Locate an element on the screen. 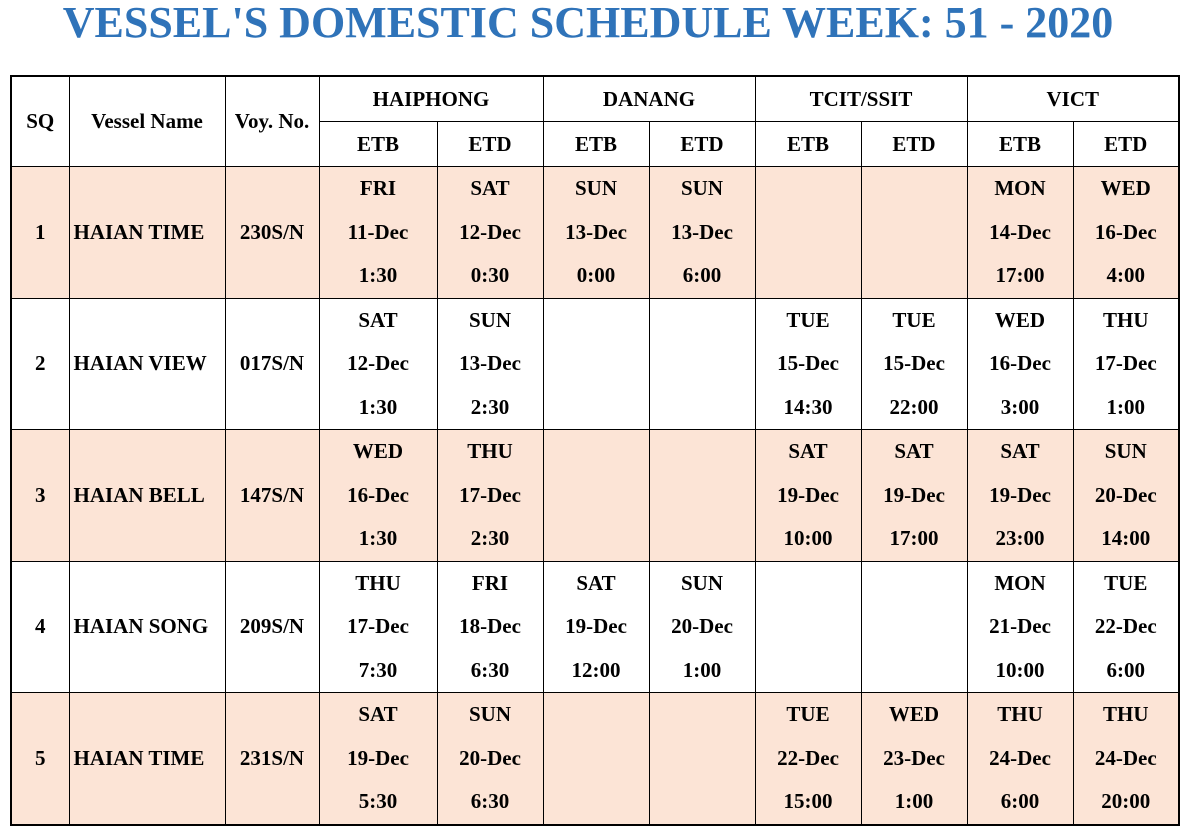 This screenshot has width=1188, height=830. cell-time: 15:00 is located at coordinates (808, 801).